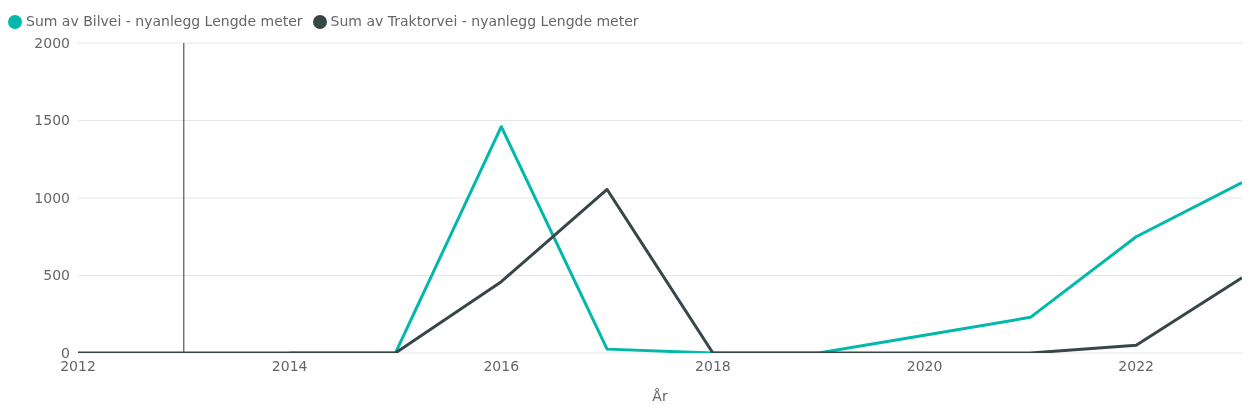  I want to click on x-tick-label: 2020, so click(924, 365).